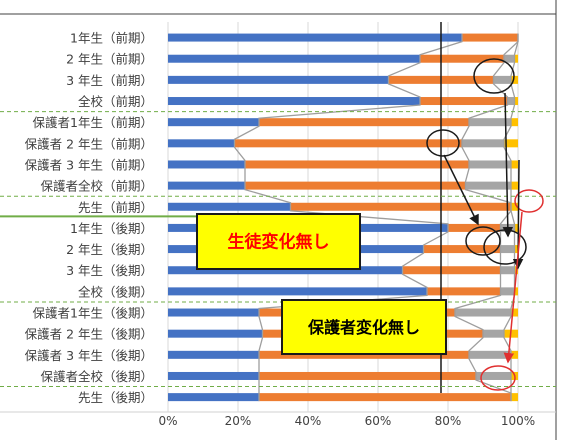  What do you see at coordinates (514, 397) in the screenshot?
I see `bar-segment-row18-series4` at bounding box center [514, 397].